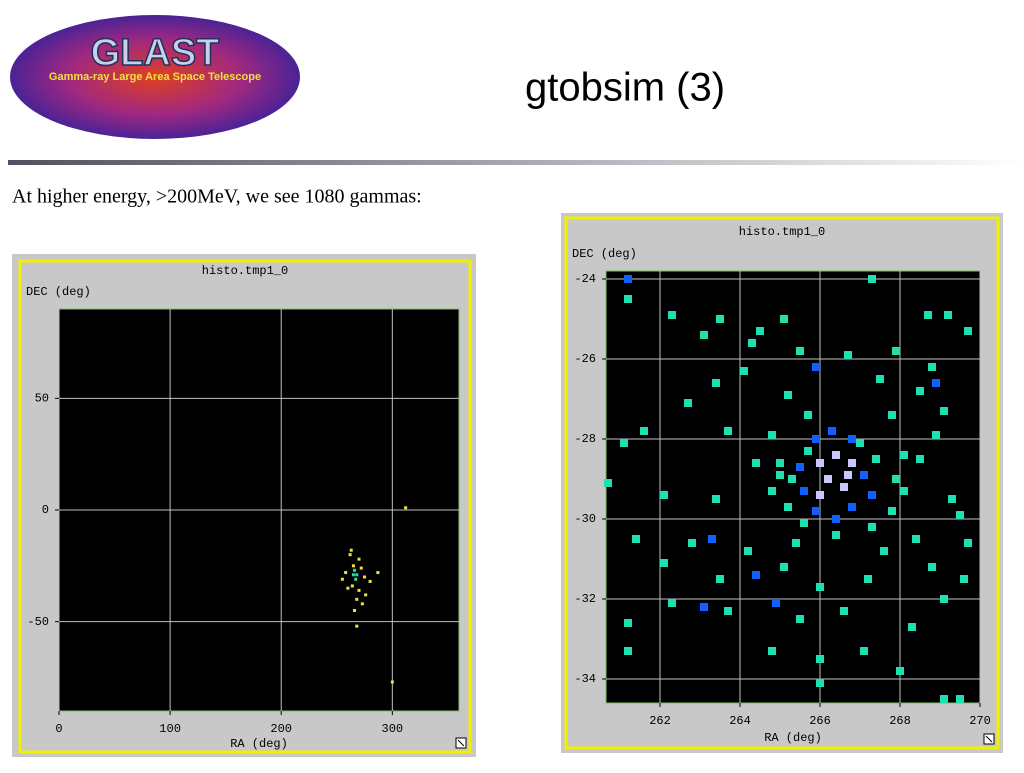  Describe the element at coordinates (585, 679) in the screenshot. I see `y-tick-label: -34` at that location.